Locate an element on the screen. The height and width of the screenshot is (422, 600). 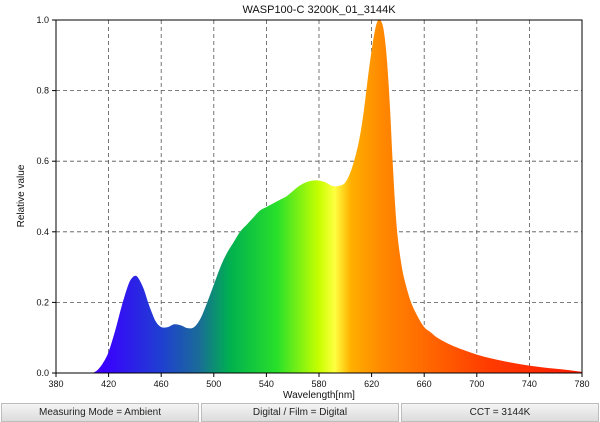
y-tick-label: 0.4 is located at coordinates (42, 232).